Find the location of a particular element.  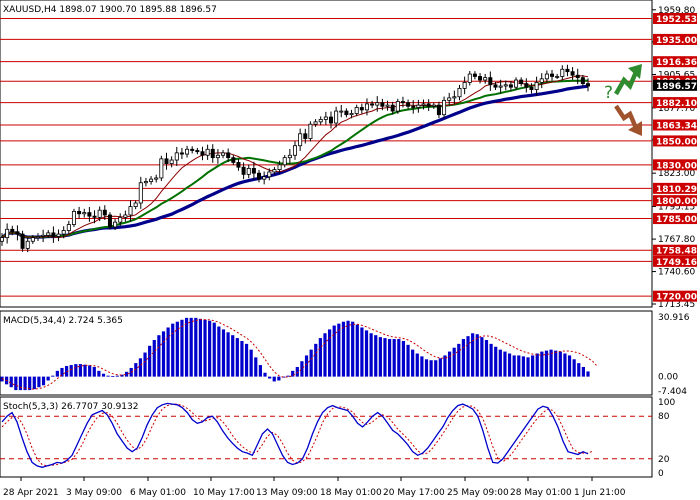

macd-tick-label: 30.916 is located at coordinates (674, 318).